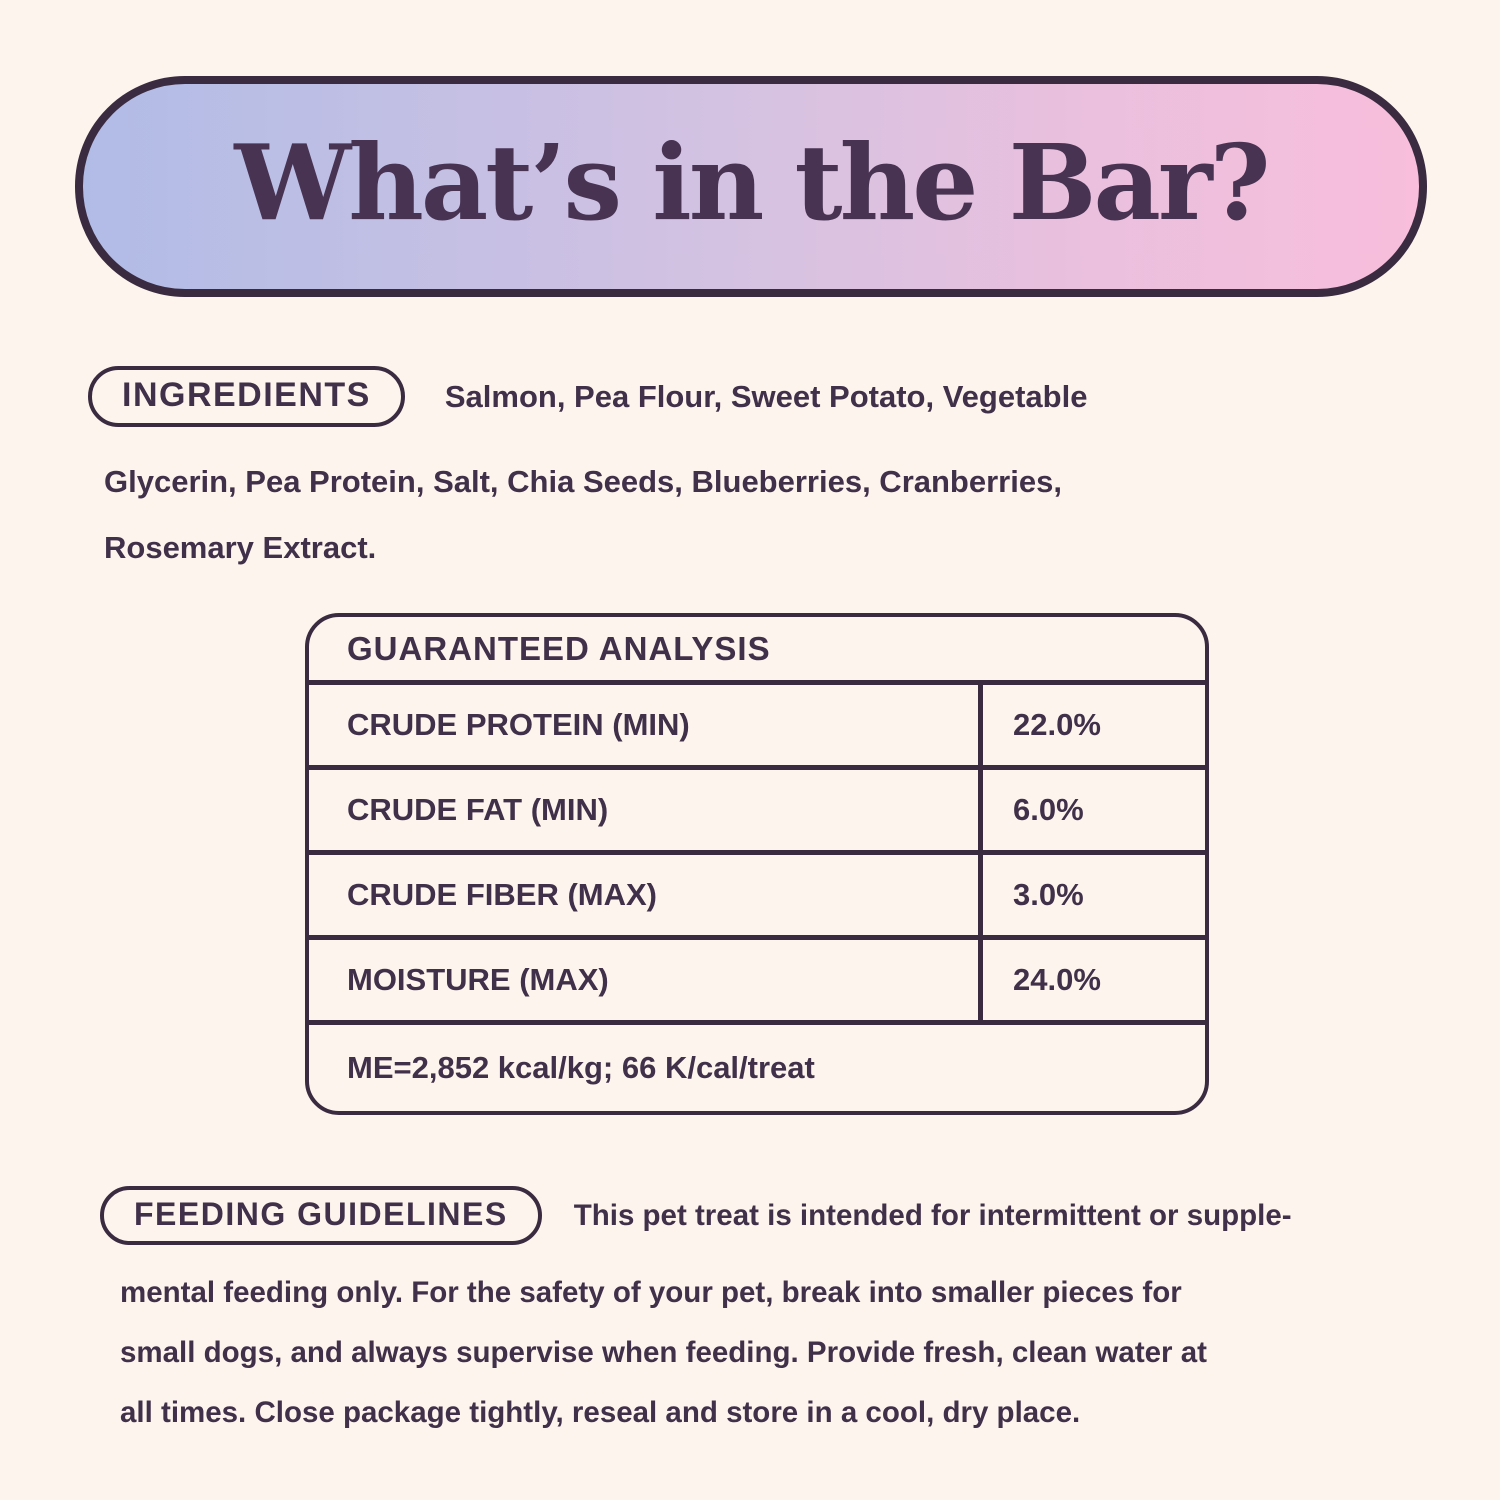 The width and height of the screenshot is (1500, 1500). Describe the element at coordinates (581, 1067) in the screenshot. I see `calorie-content-note: ME=2,852 kcal/kg; 66 K/cal/treat` at that location.